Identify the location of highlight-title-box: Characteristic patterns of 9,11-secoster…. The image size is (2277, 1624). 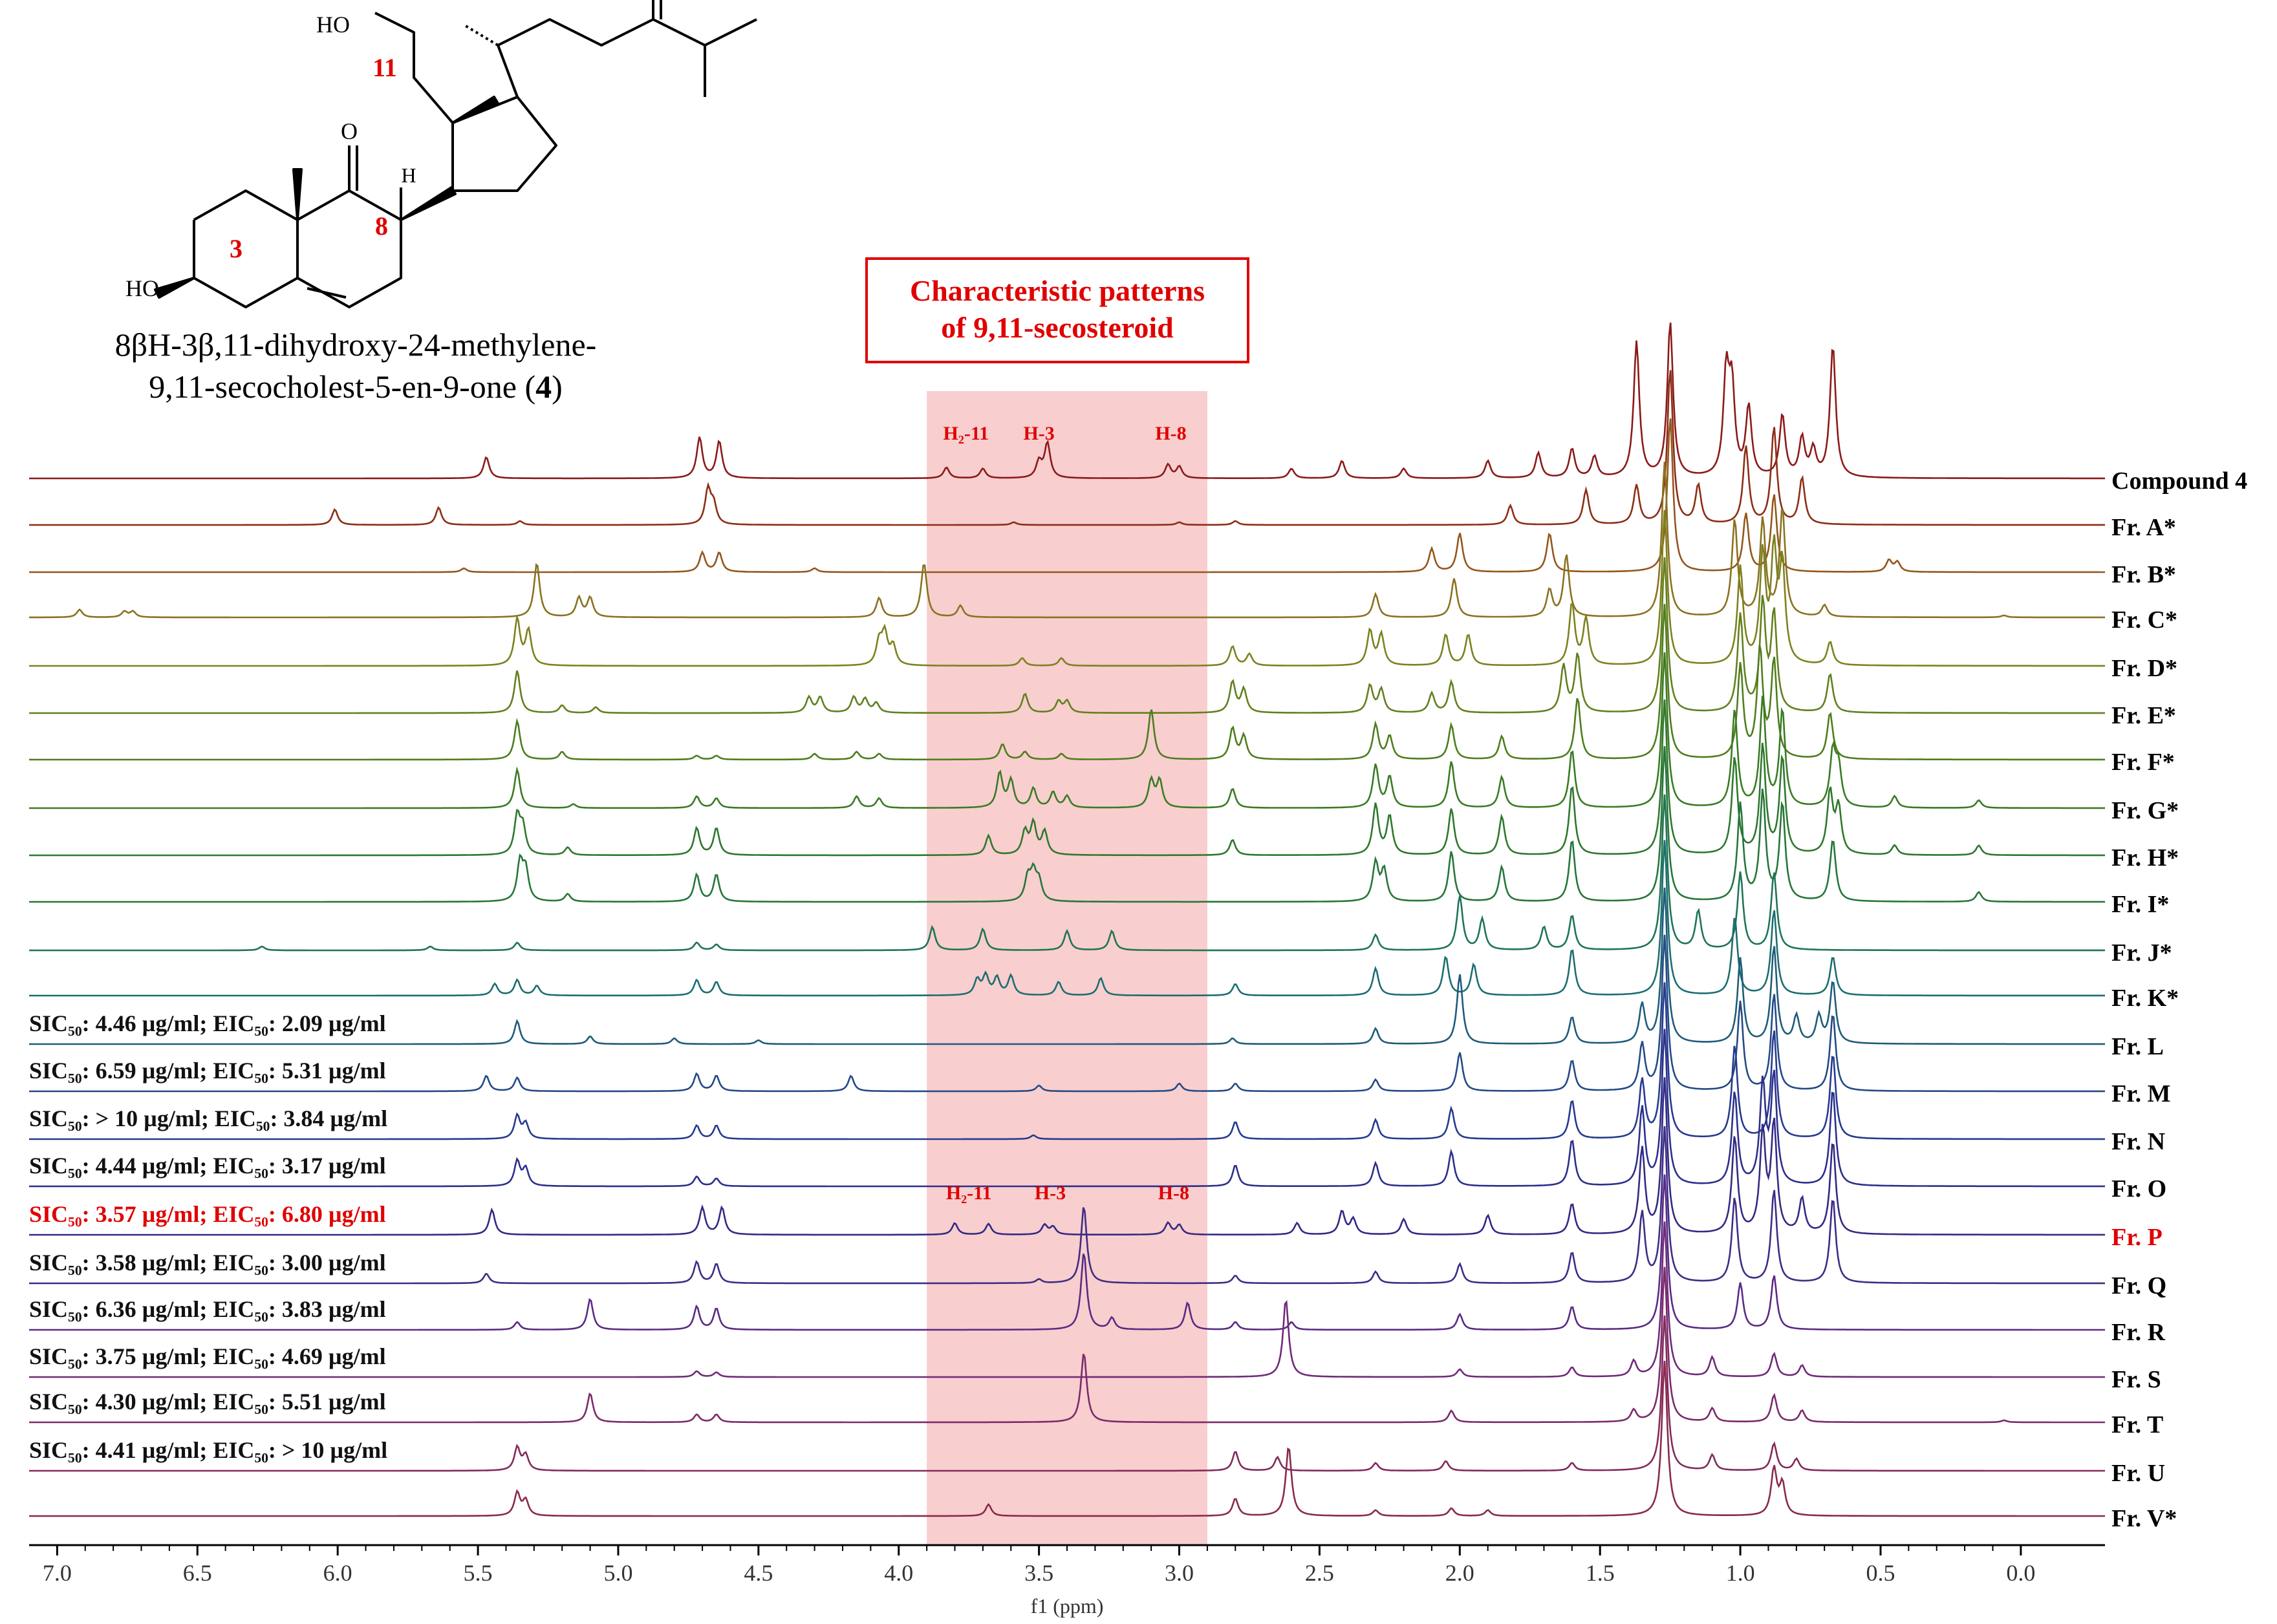
(1057, 310).